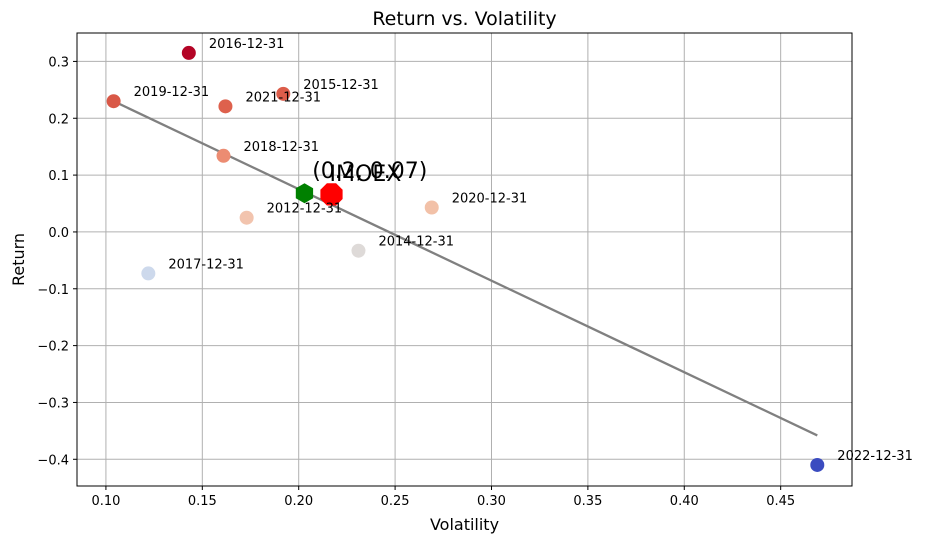  What do you see at coordinates (395, 501) in the screenshot?
I see `x-tick-label: 0.25` at bounding box center [395, 501].